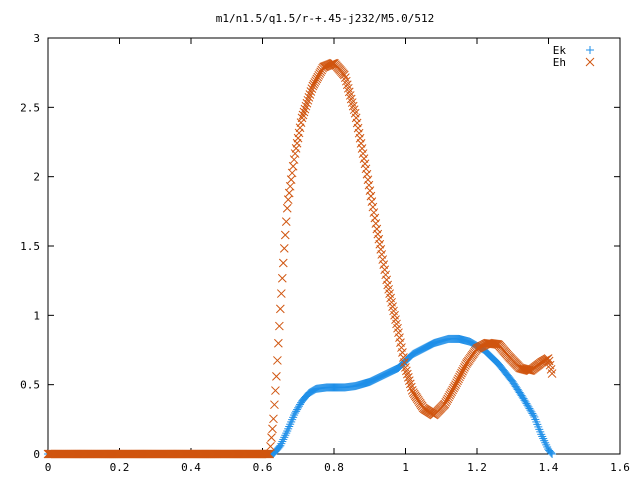 Image resolution: width=640 pixels, height=480 pixels. Describe the element at coordinates (334, 467) in the screenshot. I see `x-tick-label: 0.8` at that location.